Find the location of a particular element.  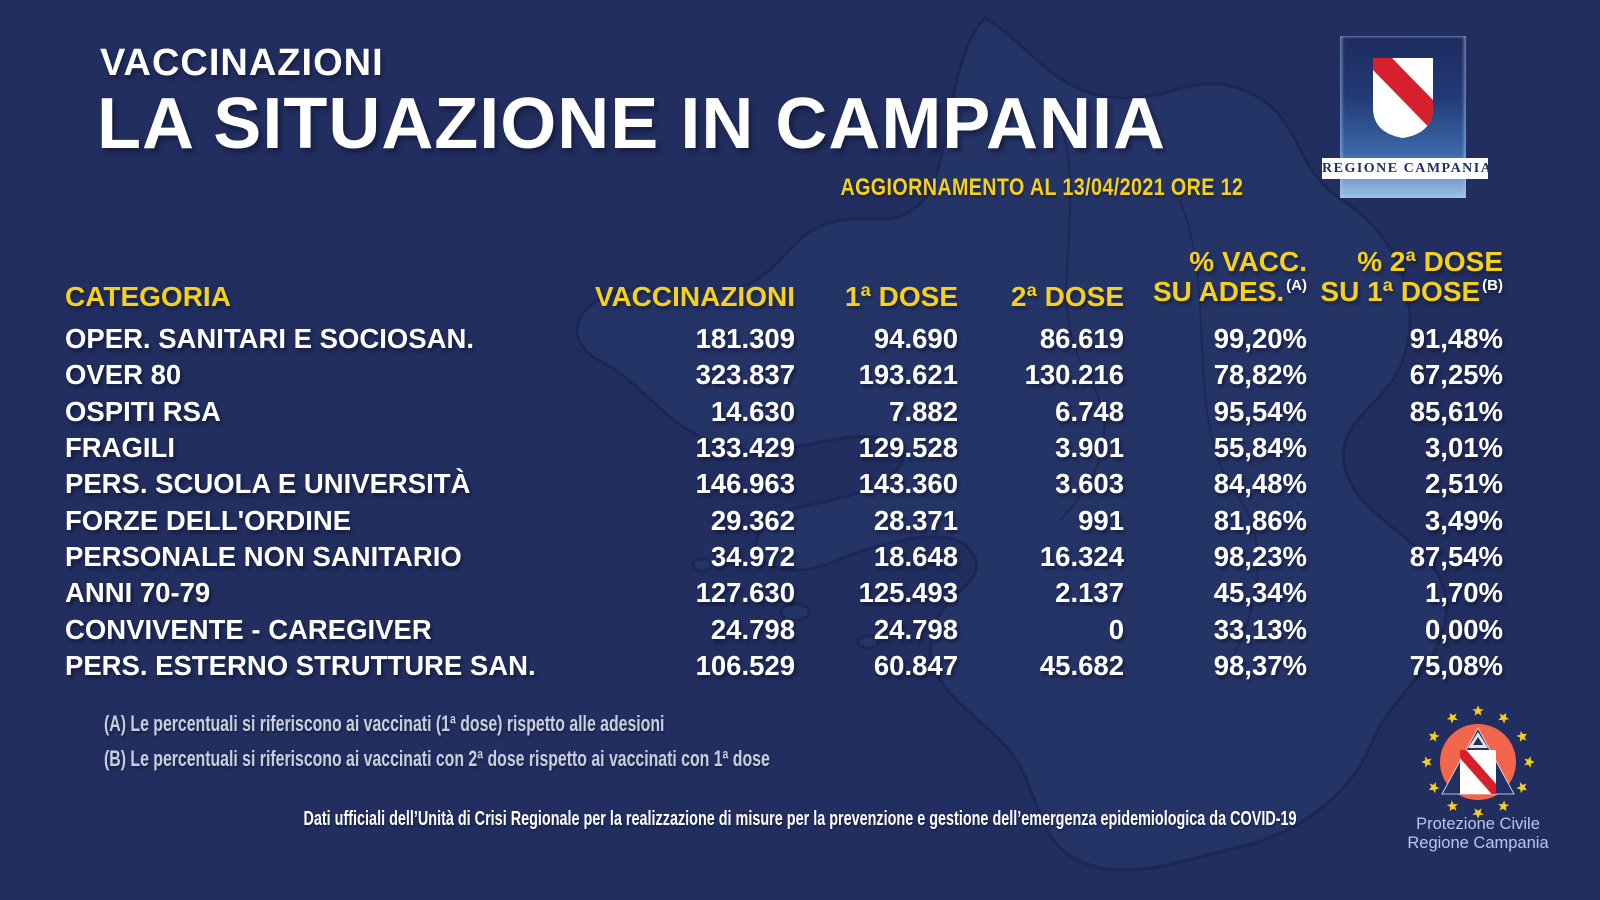

page-kicker: VACCINAZIONI is located at coordinates (242, 63).